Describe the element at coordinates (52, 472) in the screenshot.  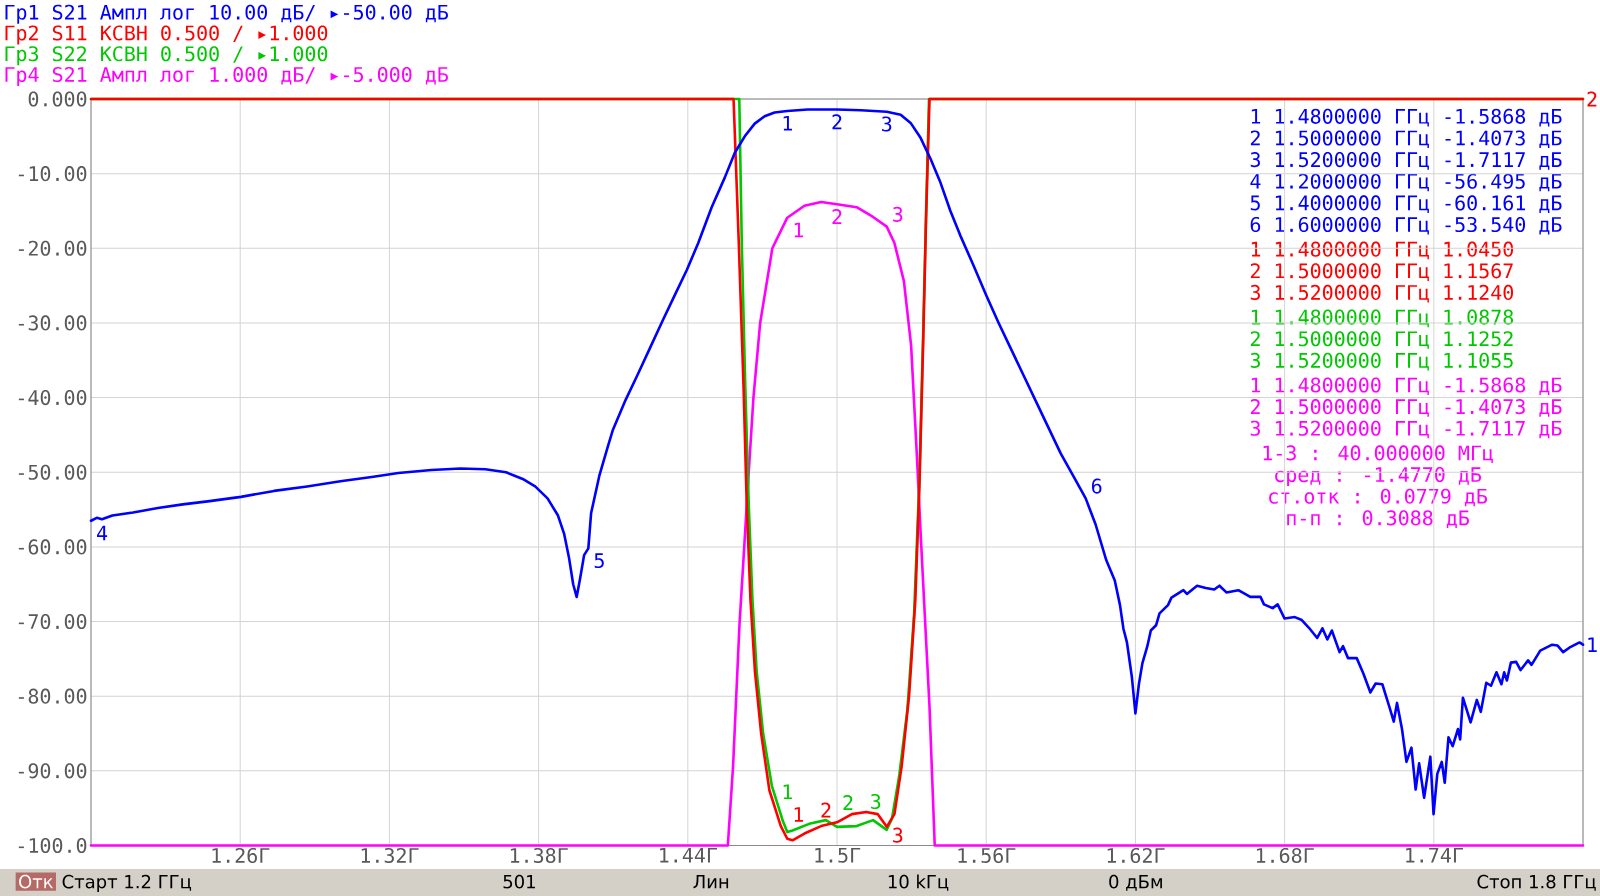
I see `y-tick-label: -50.00` at that location.